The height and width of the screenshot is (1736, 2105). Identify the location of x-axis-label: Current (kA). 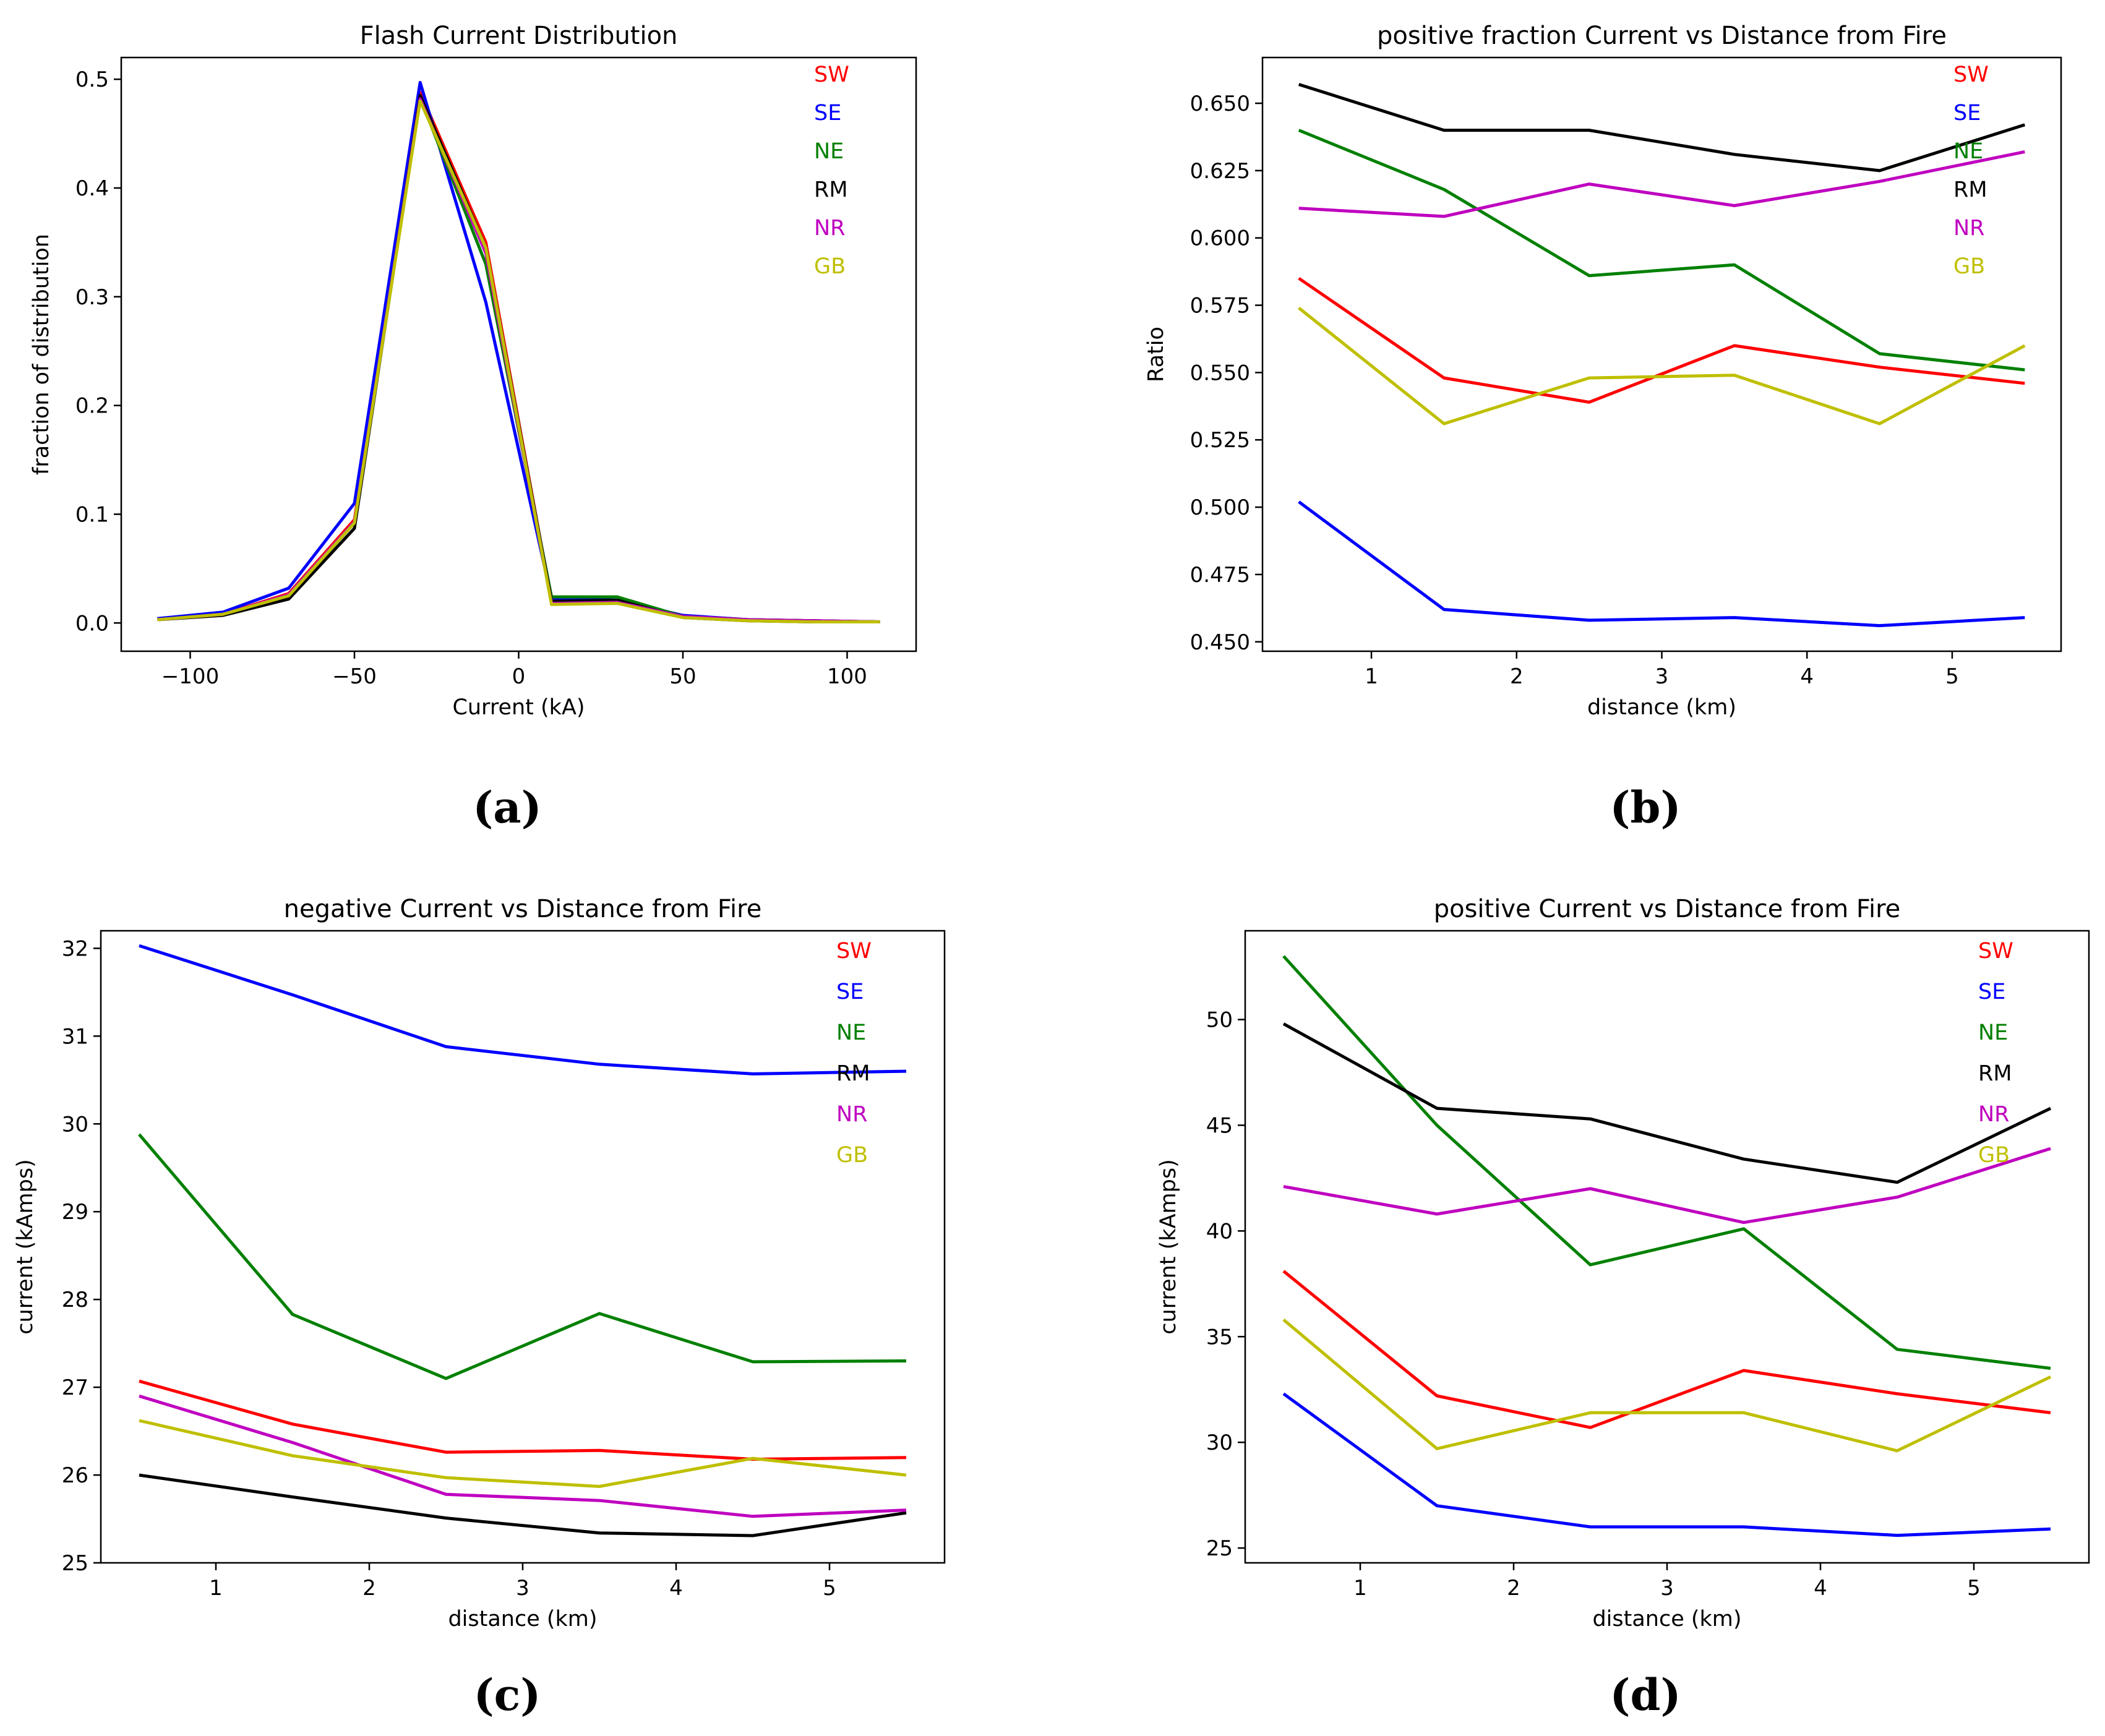
(518, 707).